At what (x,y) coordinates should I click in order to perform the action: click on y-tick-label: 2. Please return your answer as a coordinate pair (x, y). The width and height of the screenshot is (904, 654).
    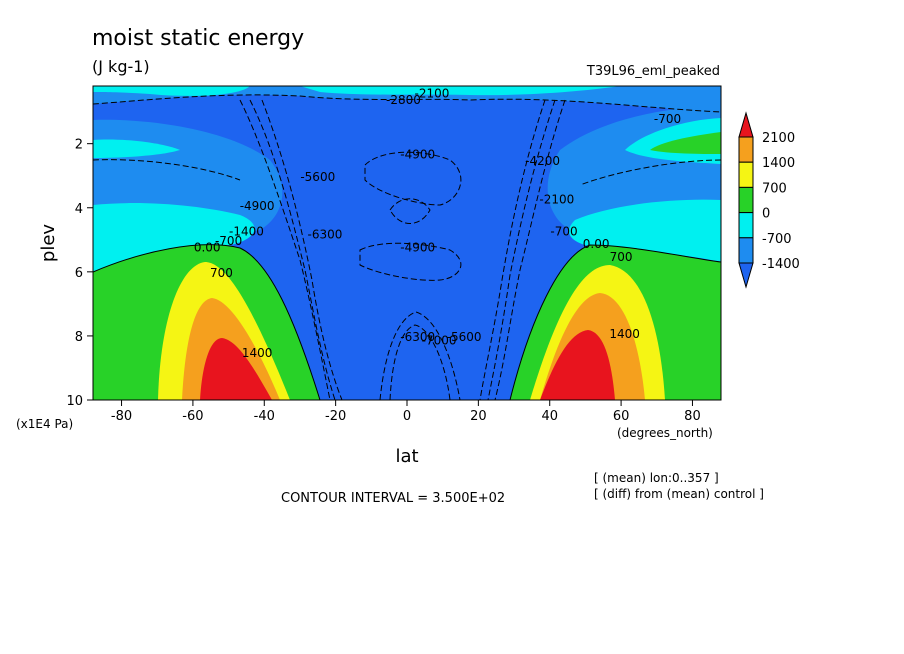
    Looking at the image, I should click on (79, 145).